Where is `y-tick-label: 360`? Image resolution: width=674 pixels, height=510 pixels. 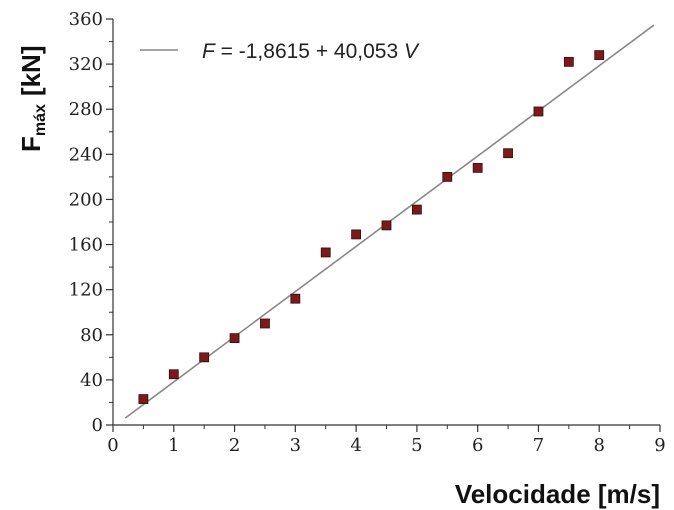
y-tick-label: 360 is located at coordinates (86, 19).